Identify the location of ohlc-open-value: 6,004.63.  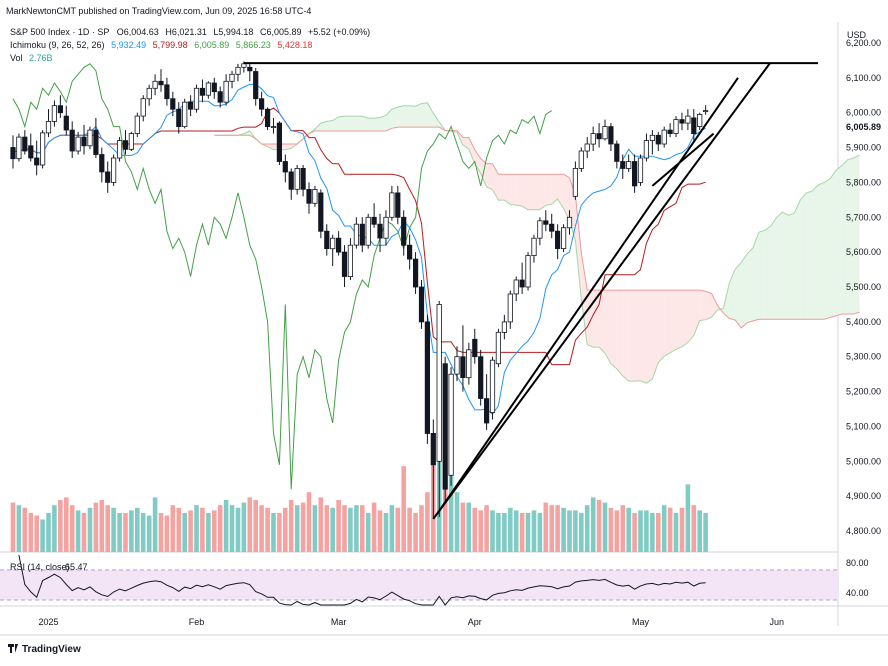
(141, 32).